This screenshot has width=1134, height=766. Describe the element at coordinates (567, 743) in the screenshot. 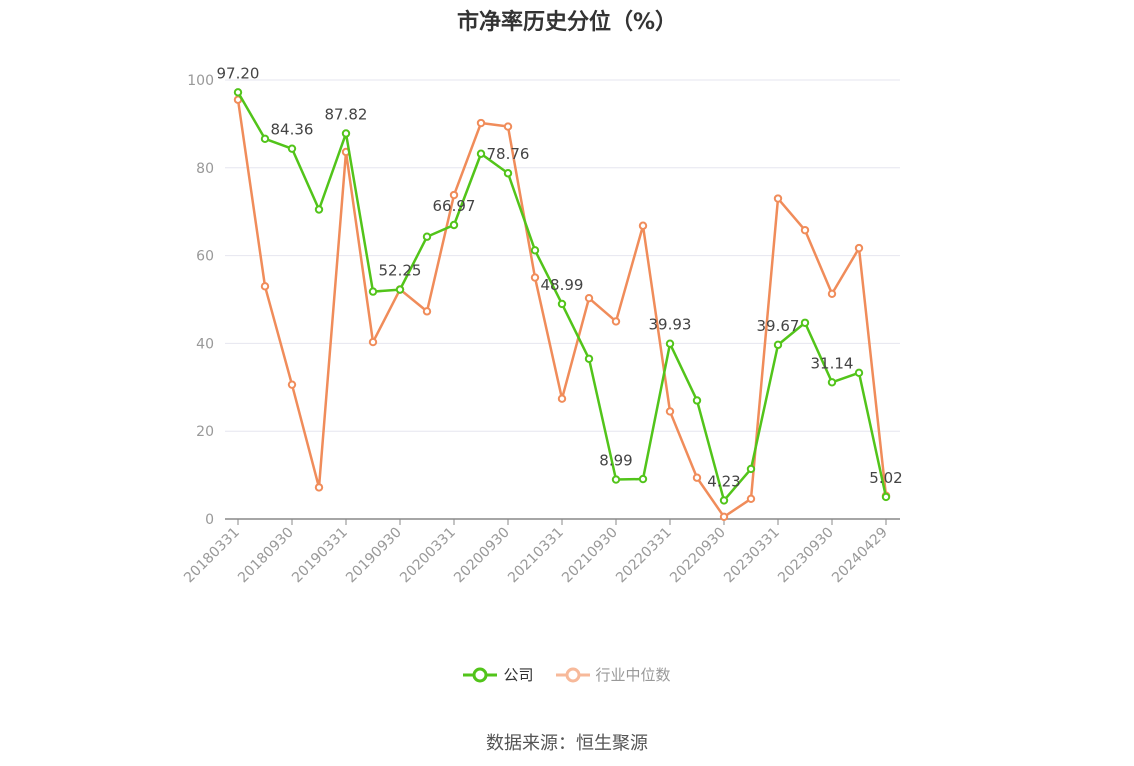

I see `source-note: 数据来源：恒生聚源` at that location.